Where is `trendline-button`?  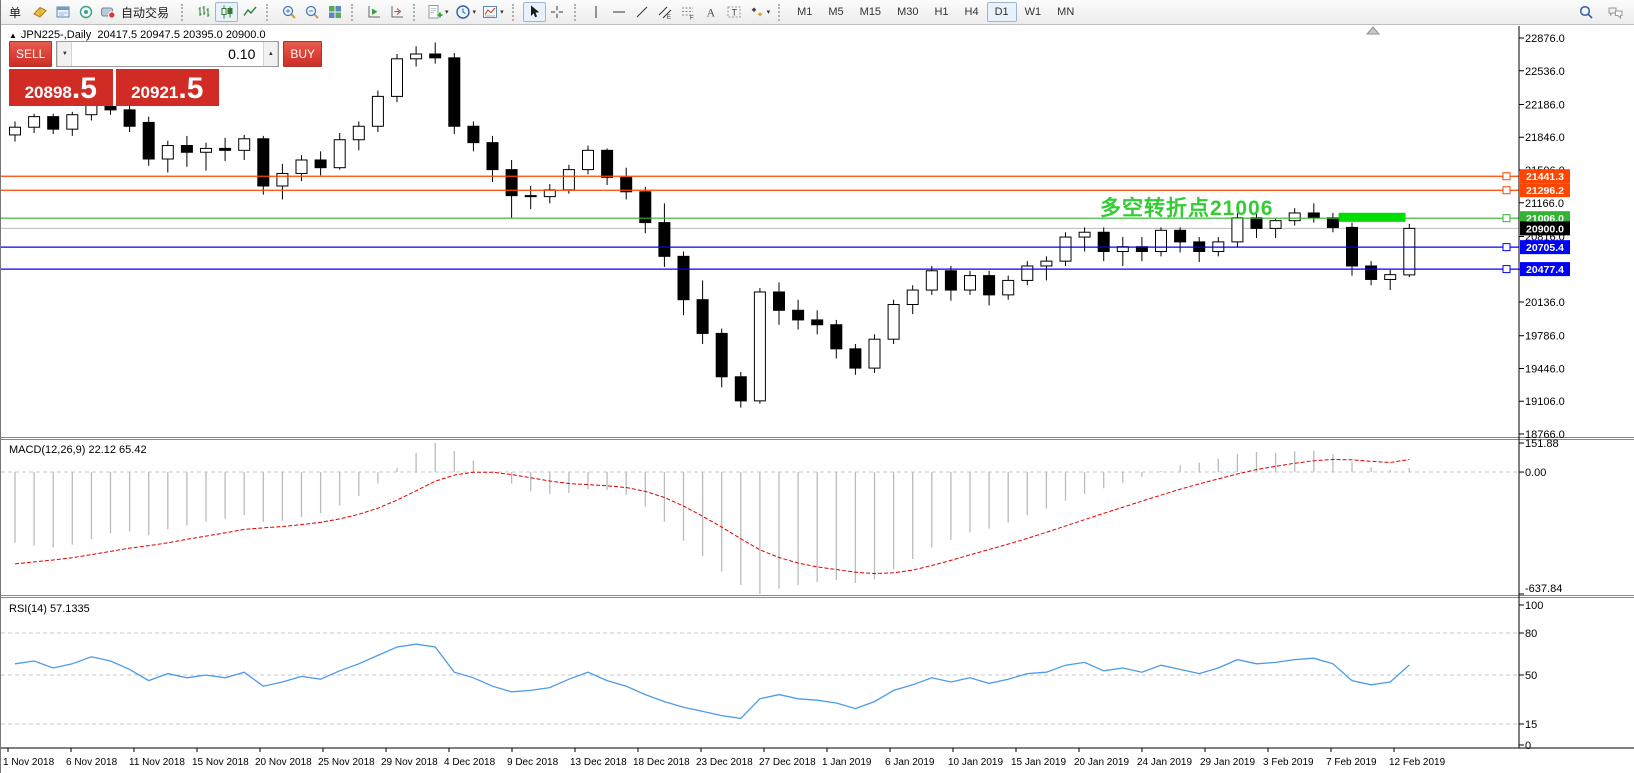
trendline-button is located at coordinates (642, 12).